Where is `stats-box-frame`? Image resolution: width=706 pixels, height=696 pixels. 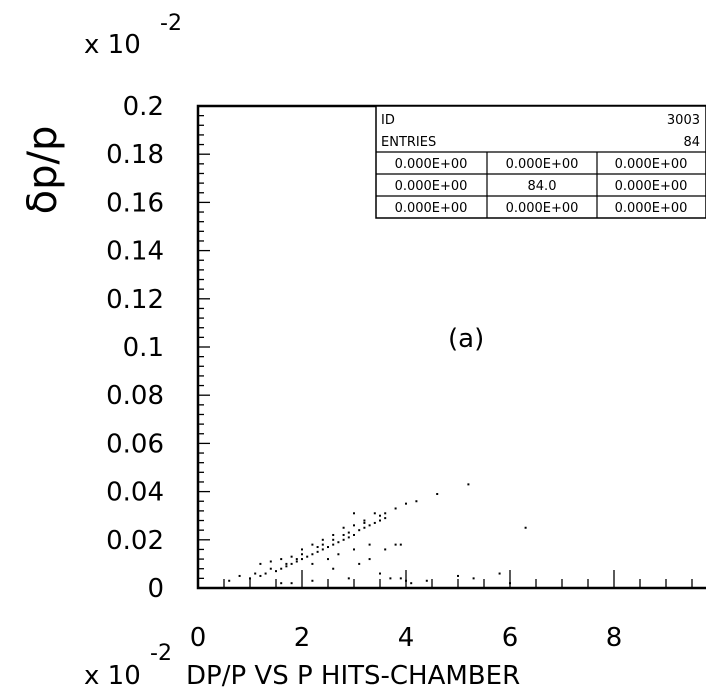
stats-box-frame is located at coordinates (540, 162).